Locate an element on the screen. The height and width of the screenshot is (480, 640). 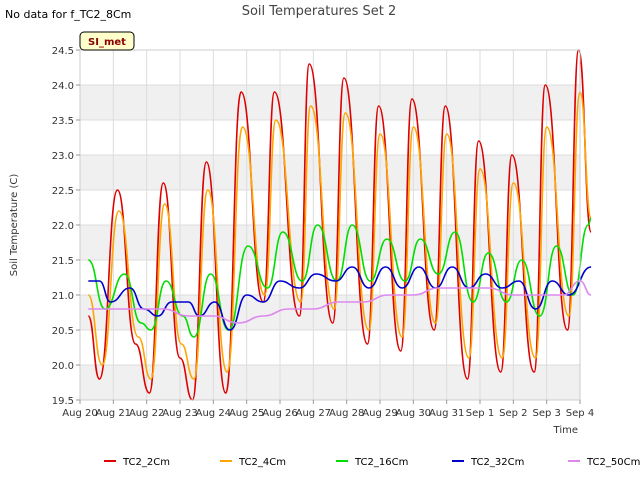
station-badge-box is located at coordinates (107, 41).